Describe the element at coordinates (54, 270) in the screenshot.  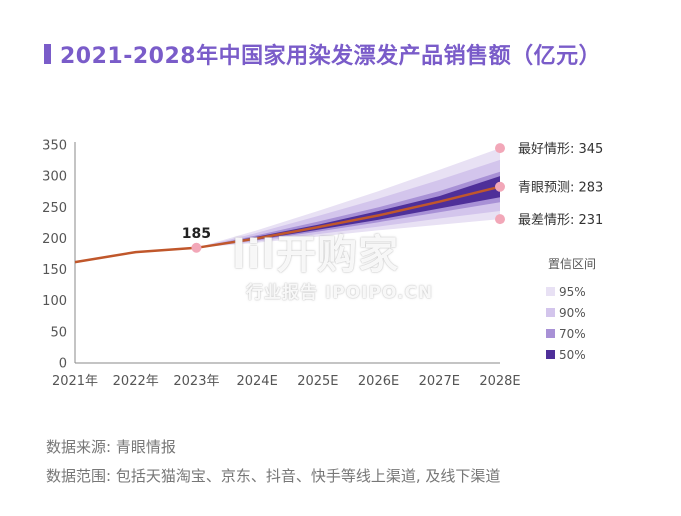
I see `y-tick-label: 150` at that location.